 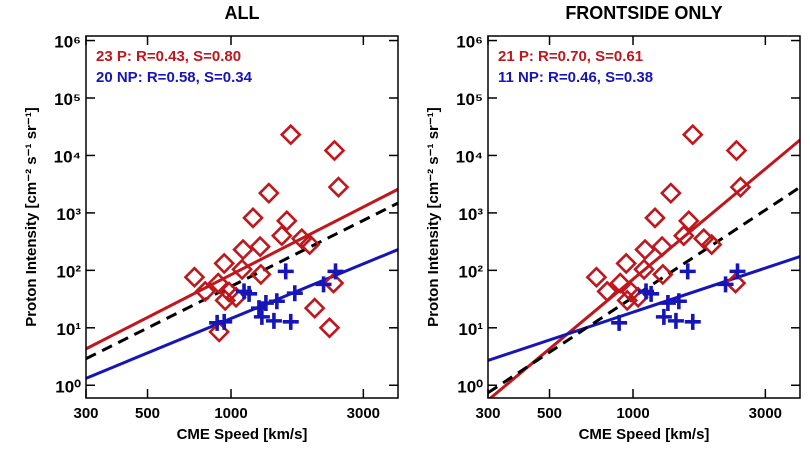 I want to click on legend-entry: 20 NP: R=0.58, S=0.34, so click(x=174, y=77).